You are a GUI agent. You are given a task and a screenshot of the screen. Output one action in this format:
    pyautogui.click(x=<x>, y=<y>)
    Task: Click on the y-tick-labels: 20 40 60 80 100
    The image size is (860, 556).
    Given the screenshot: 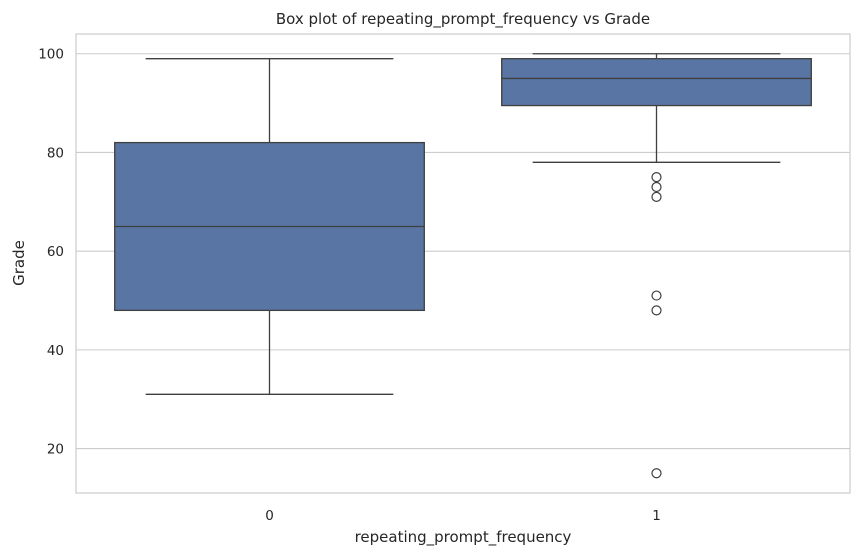 What is the action you would take?
    pyautogui.click(x=51, y=252)
    